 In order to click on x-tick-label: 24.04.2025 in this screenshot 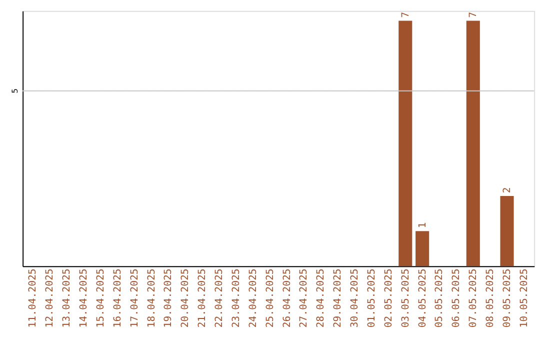, I will do `click(253, 298)`.